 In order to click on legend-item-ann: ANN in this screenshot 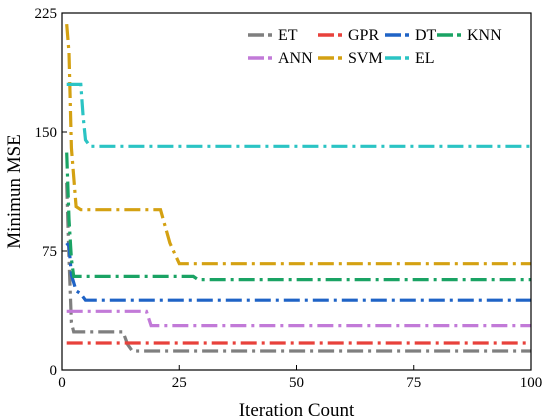, I will do `click(280, 58)`.